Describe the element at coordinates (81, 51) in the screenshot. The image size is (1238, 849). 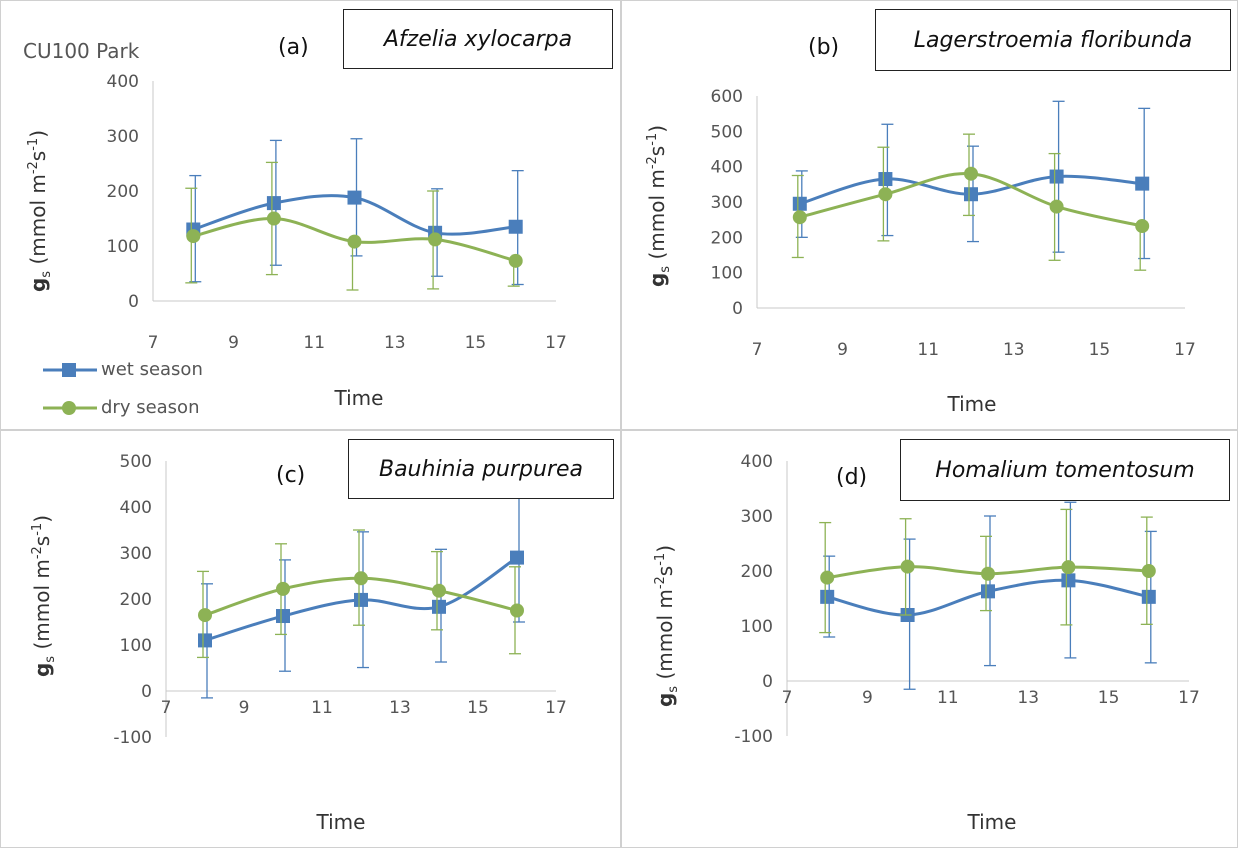
I see `site-label: CU100 Park` at that location.